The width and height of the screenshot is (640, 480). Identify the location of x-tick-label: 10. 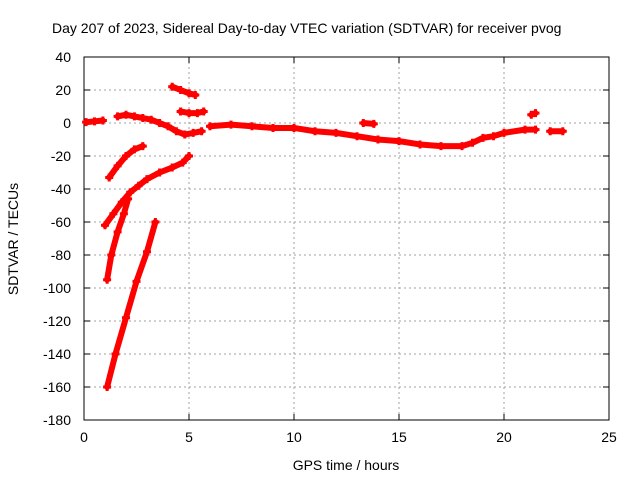
(294, 437).